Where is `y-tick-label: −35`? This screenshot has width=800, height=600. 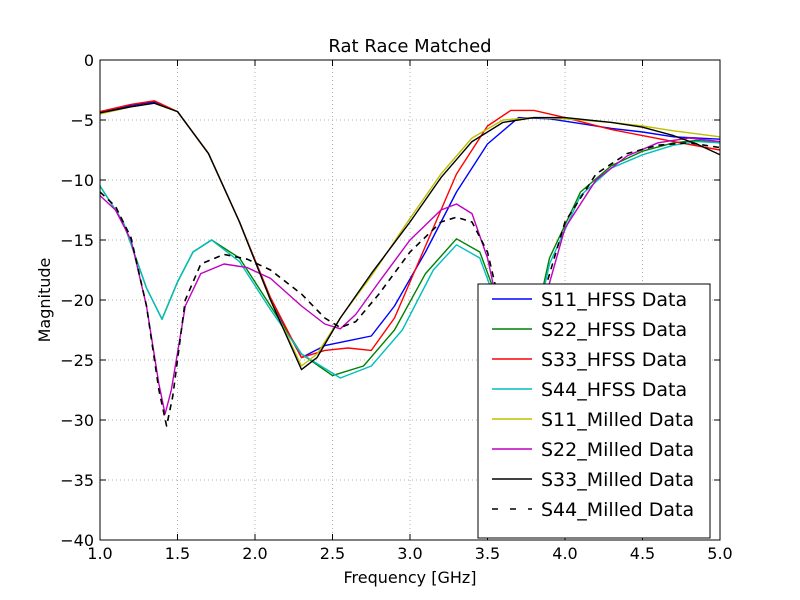
y-tick-label: −35 is located at coordinates (77, 480).